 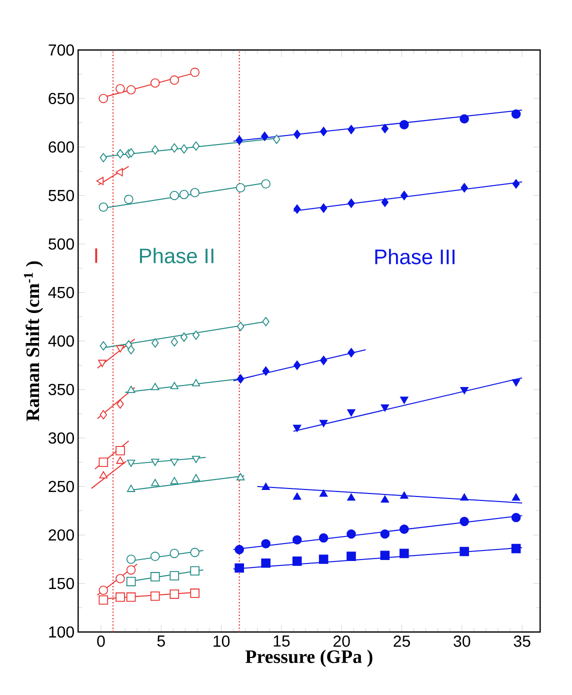 I want to click on y-tick-label: 300, so click(x=61, y=438).